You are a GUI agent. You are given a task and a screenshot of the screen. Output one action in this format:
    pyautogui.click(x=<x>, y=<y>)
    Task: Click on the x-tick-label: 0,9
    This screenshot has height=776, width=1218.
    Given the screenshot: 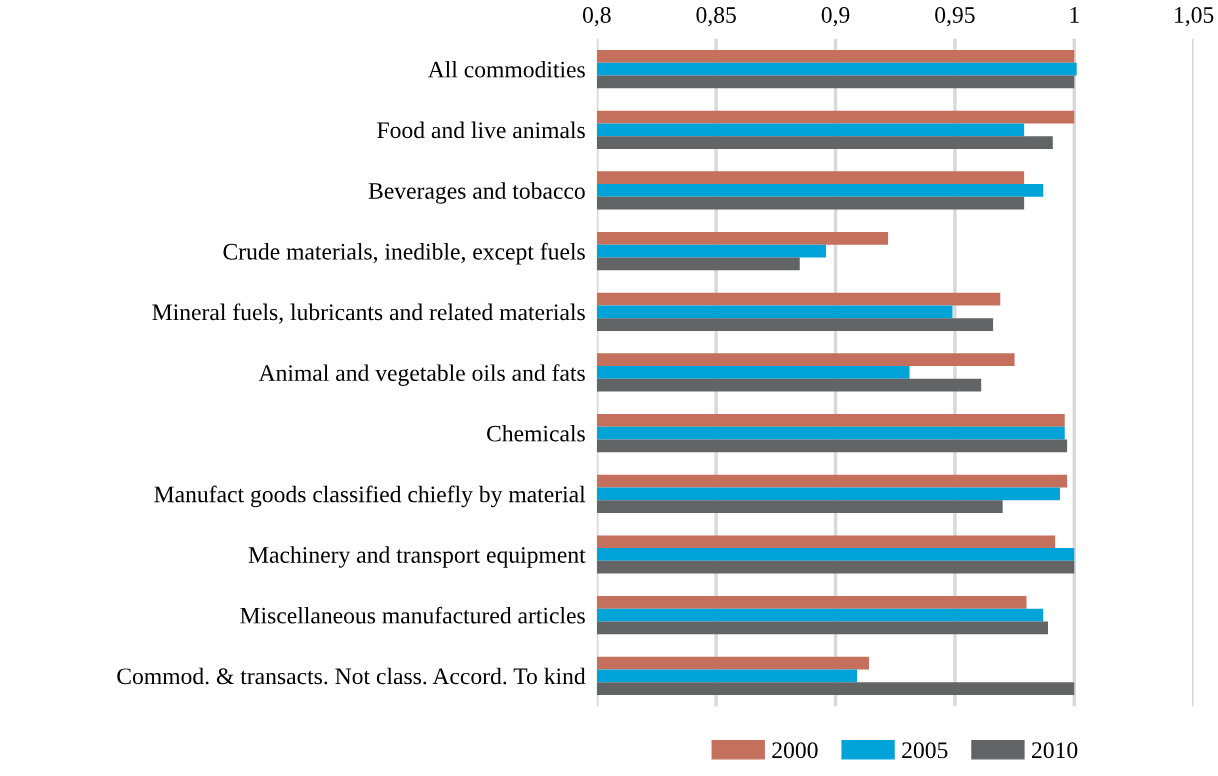 What is the action you would take?
    pyautogui.click(x=835, y=16)
    